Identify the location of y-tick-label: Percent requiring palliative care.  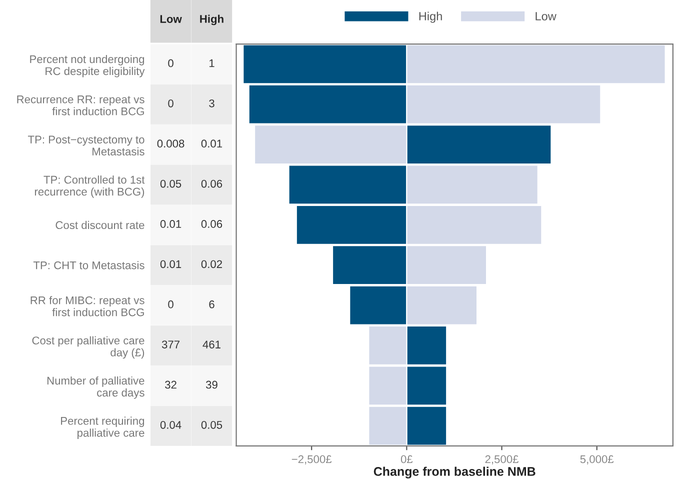
(102, 427).